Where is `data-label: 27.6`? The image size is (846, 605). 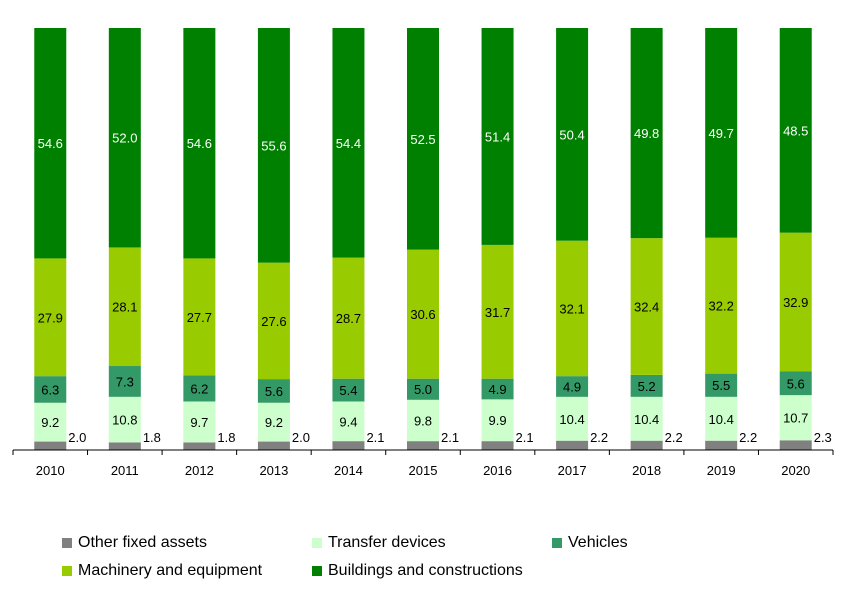
data-label: 27.6 is located at coordinates (273, 321).